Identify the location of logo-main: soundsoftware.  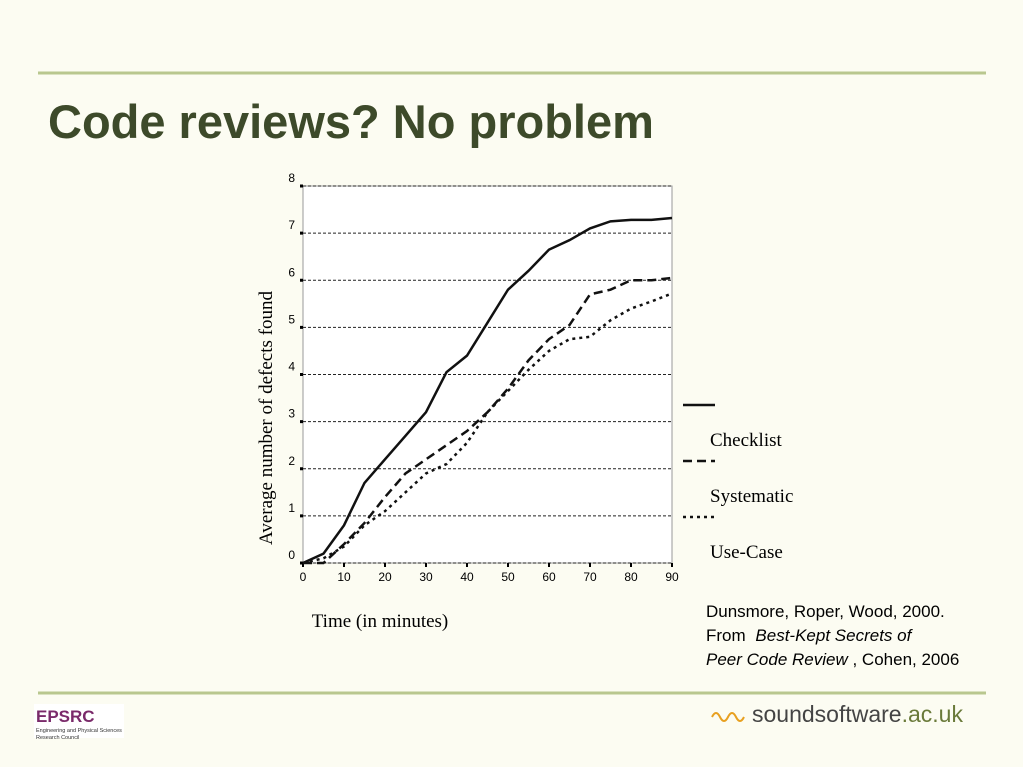
(827, 714).